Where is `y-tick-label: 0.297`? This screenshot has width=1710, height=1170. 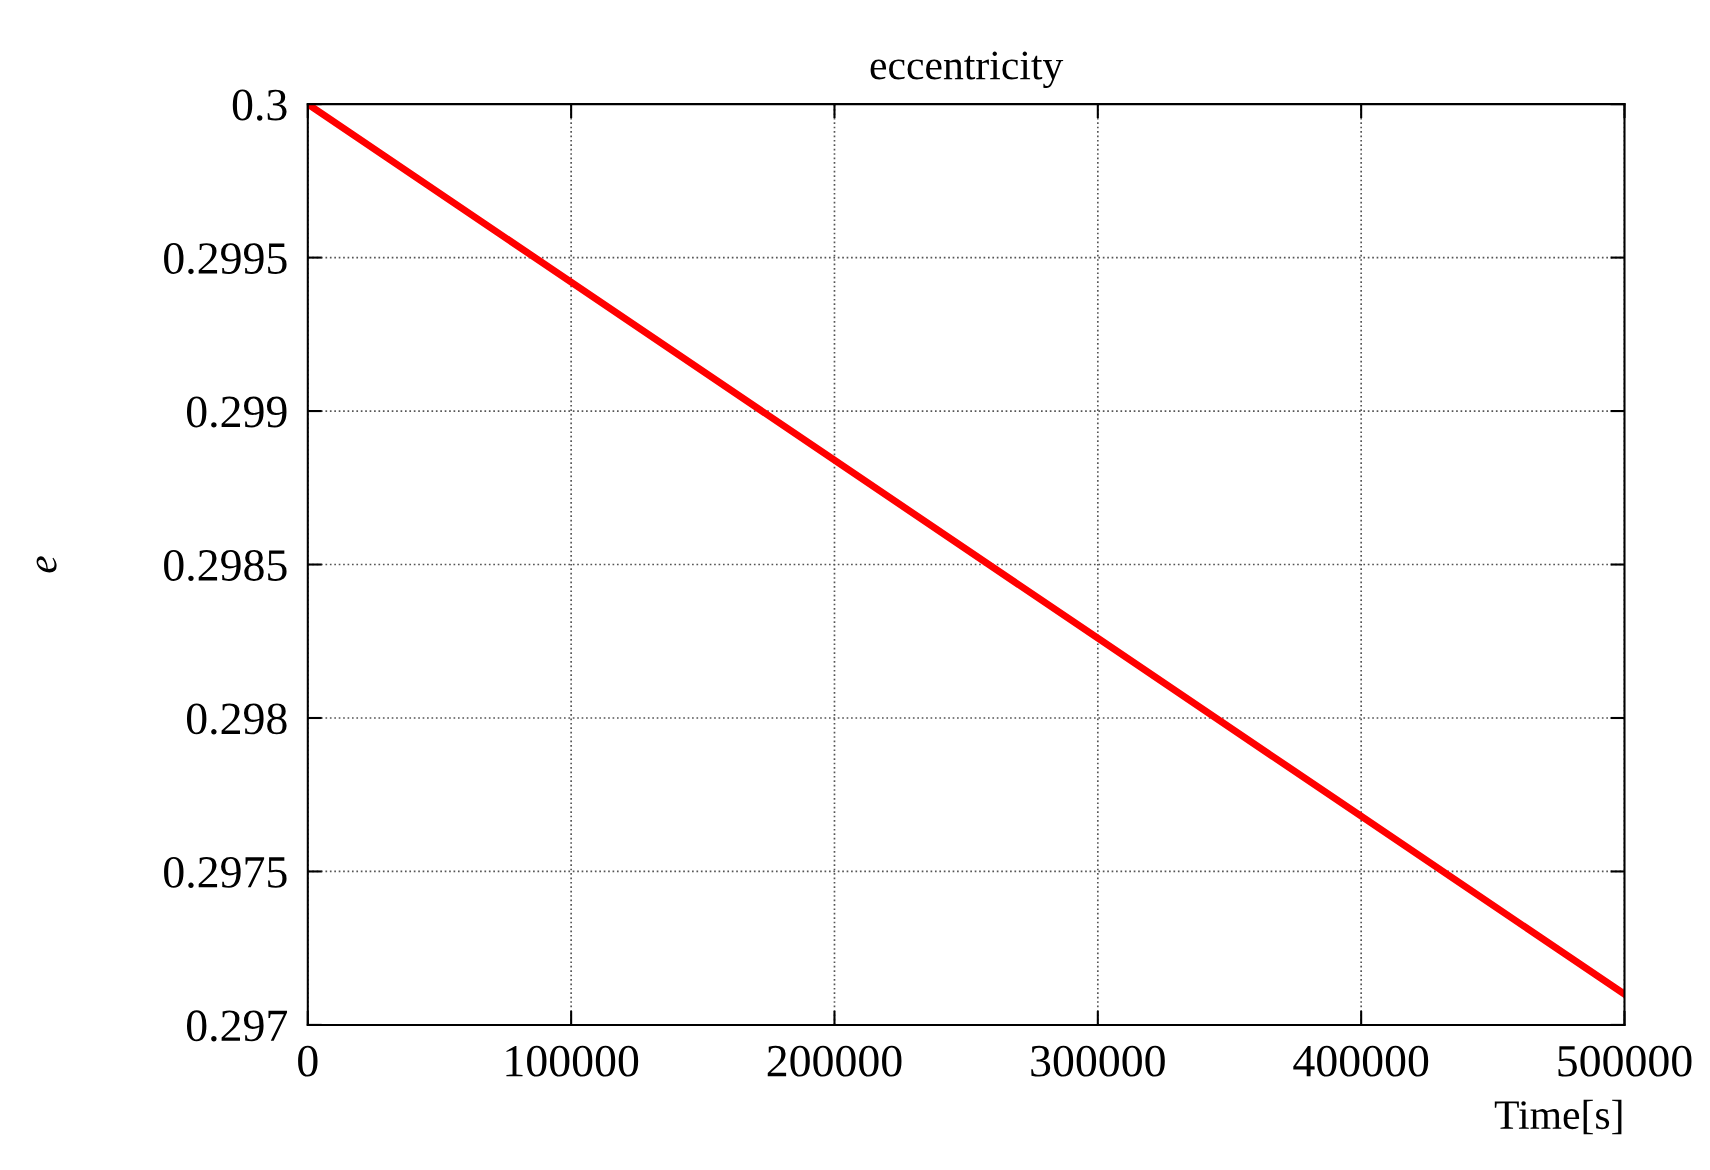 y-tick-label: 0.297 is located at coordinates (237, 1026).